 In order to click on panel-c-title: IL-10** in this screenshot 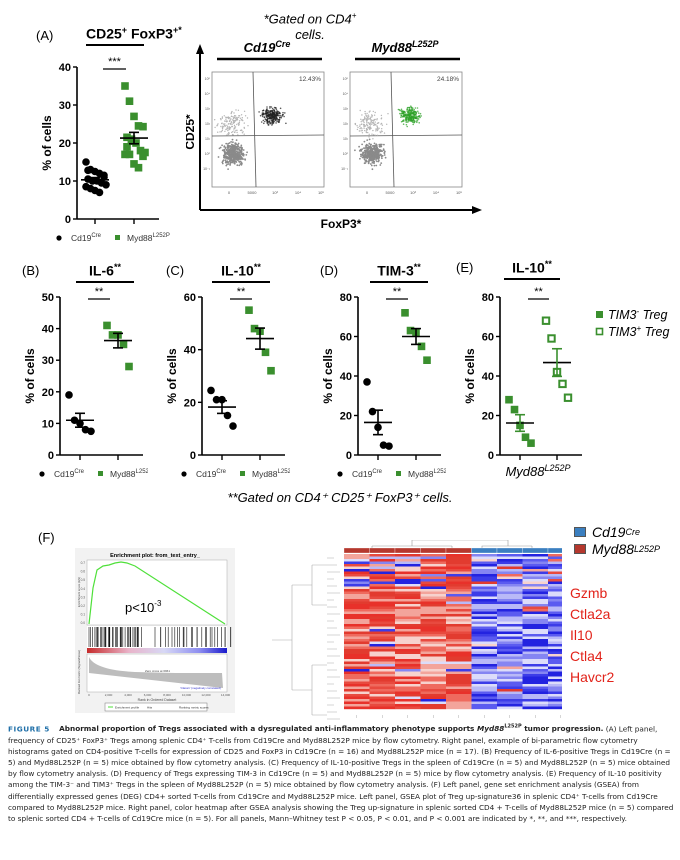, I will do `click(241, 272)`.